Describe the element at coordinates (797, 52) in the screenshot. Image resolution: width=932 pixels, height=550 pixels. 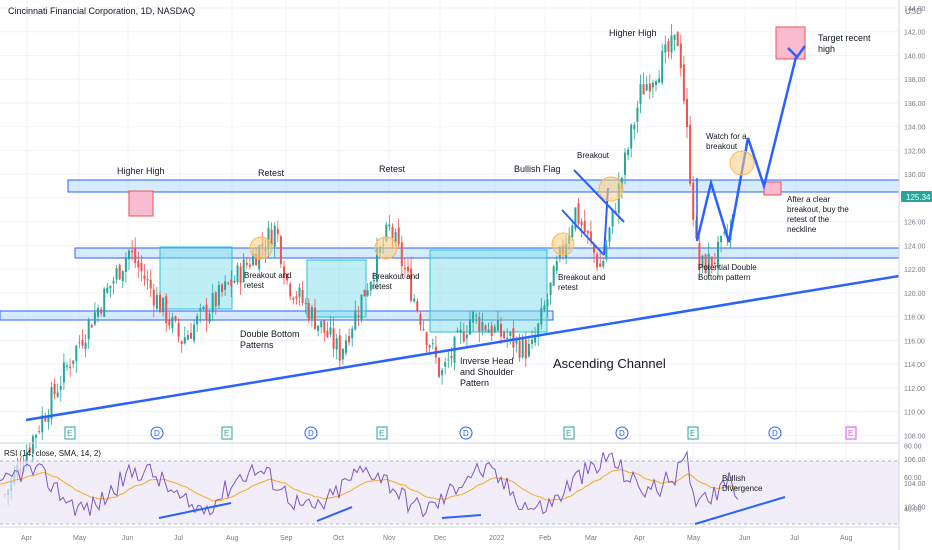
I see `projection-arrow` at that location.